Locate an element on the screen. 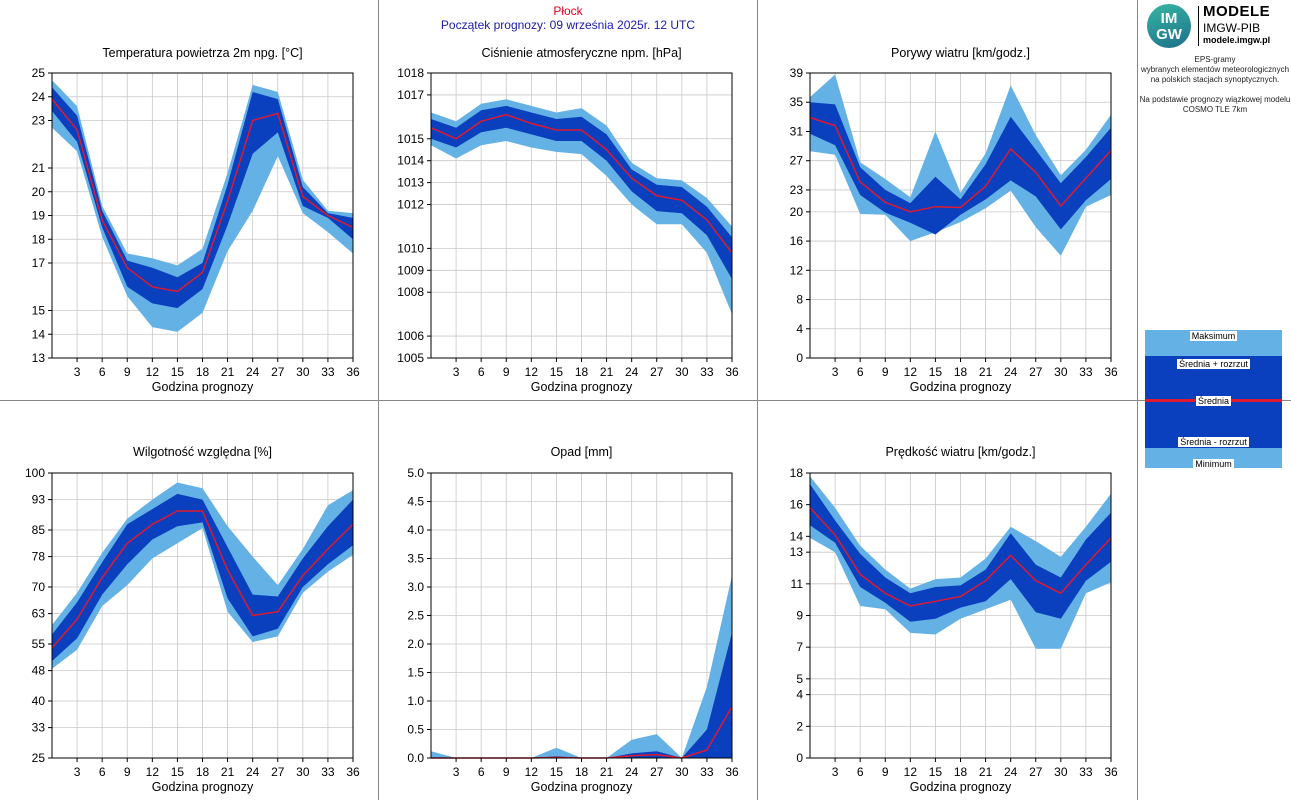  y-tick-label: 21 is located at coordinates (39, 168).